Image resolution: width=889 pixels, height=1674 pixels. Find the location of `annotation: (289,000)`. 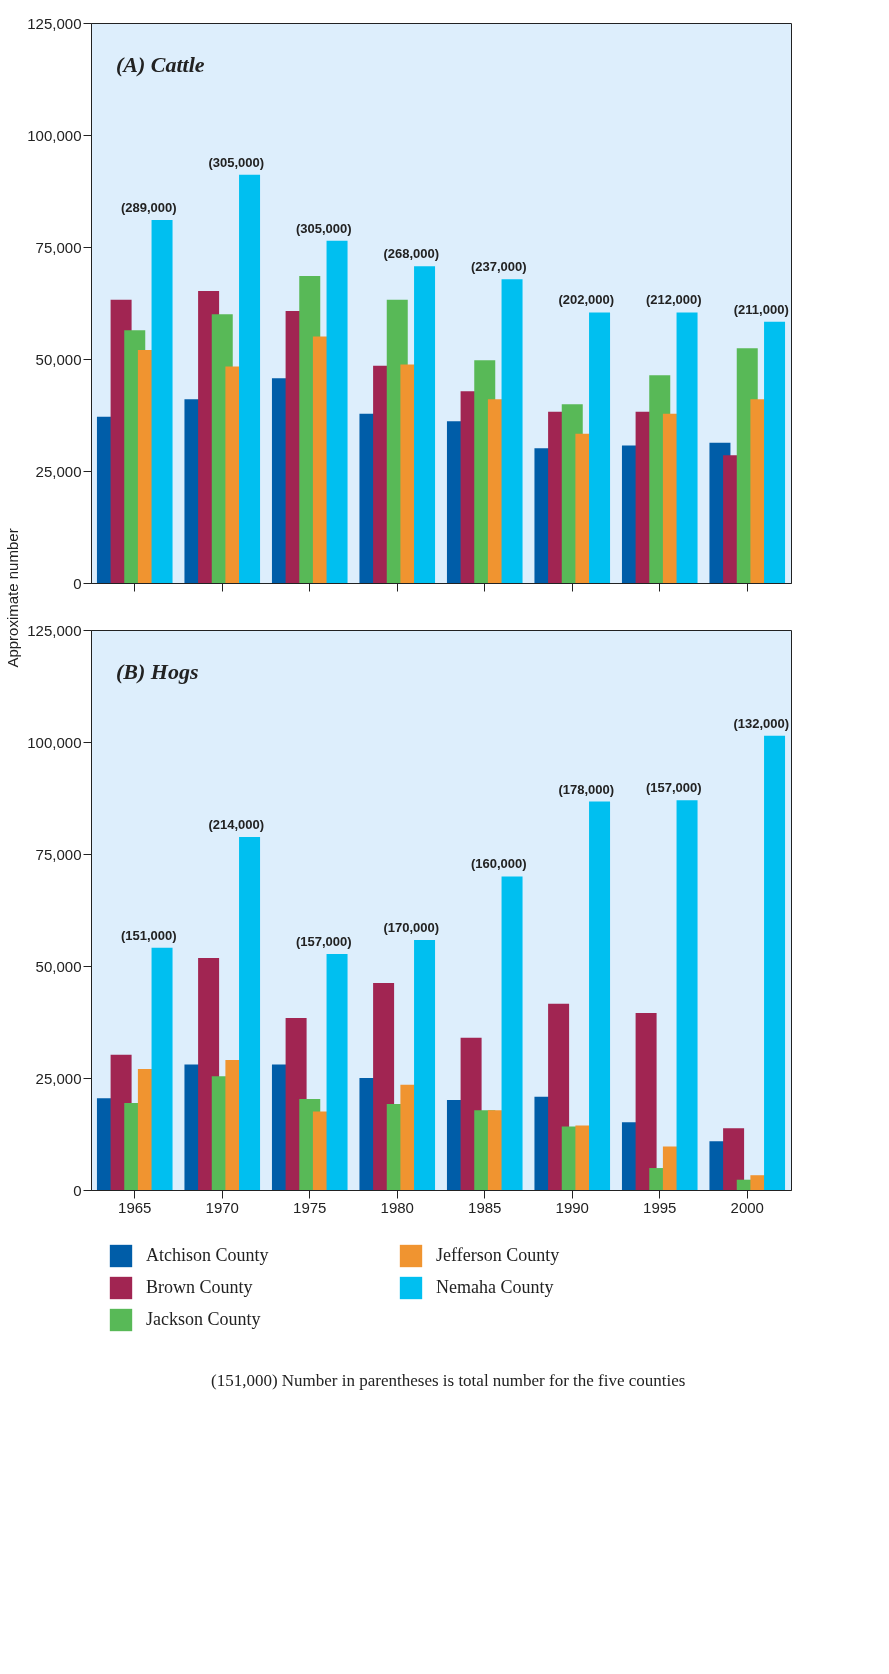

annotation: (289,000) is located at coordinates (148, 208).